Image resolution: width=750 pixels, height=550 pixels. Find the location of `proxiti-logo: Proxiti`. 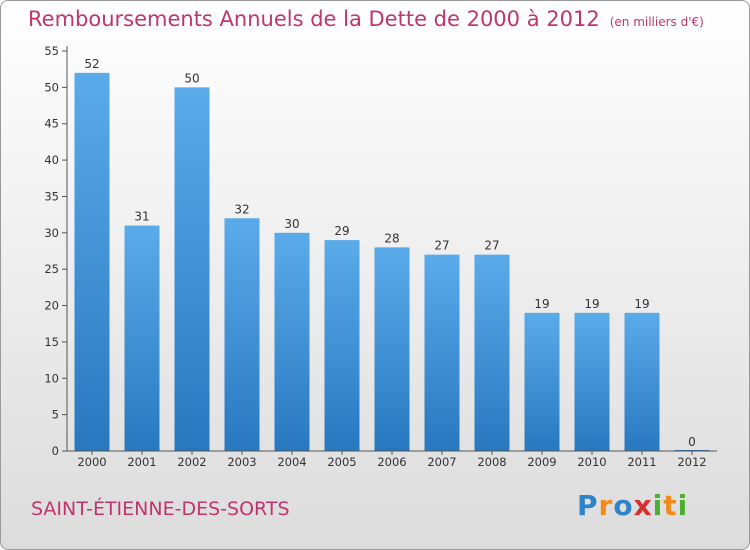

proxiti-logo: Proxiti is located at coordinates (632, 505).